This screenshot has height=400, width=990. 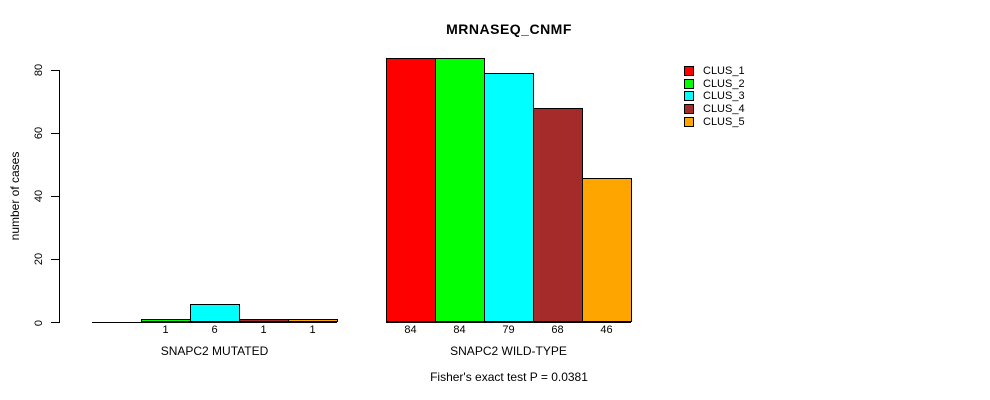 I want to click on fisher-test-annotation: Fisher's exact test P = 0.0381, so click(x=509, y=377).